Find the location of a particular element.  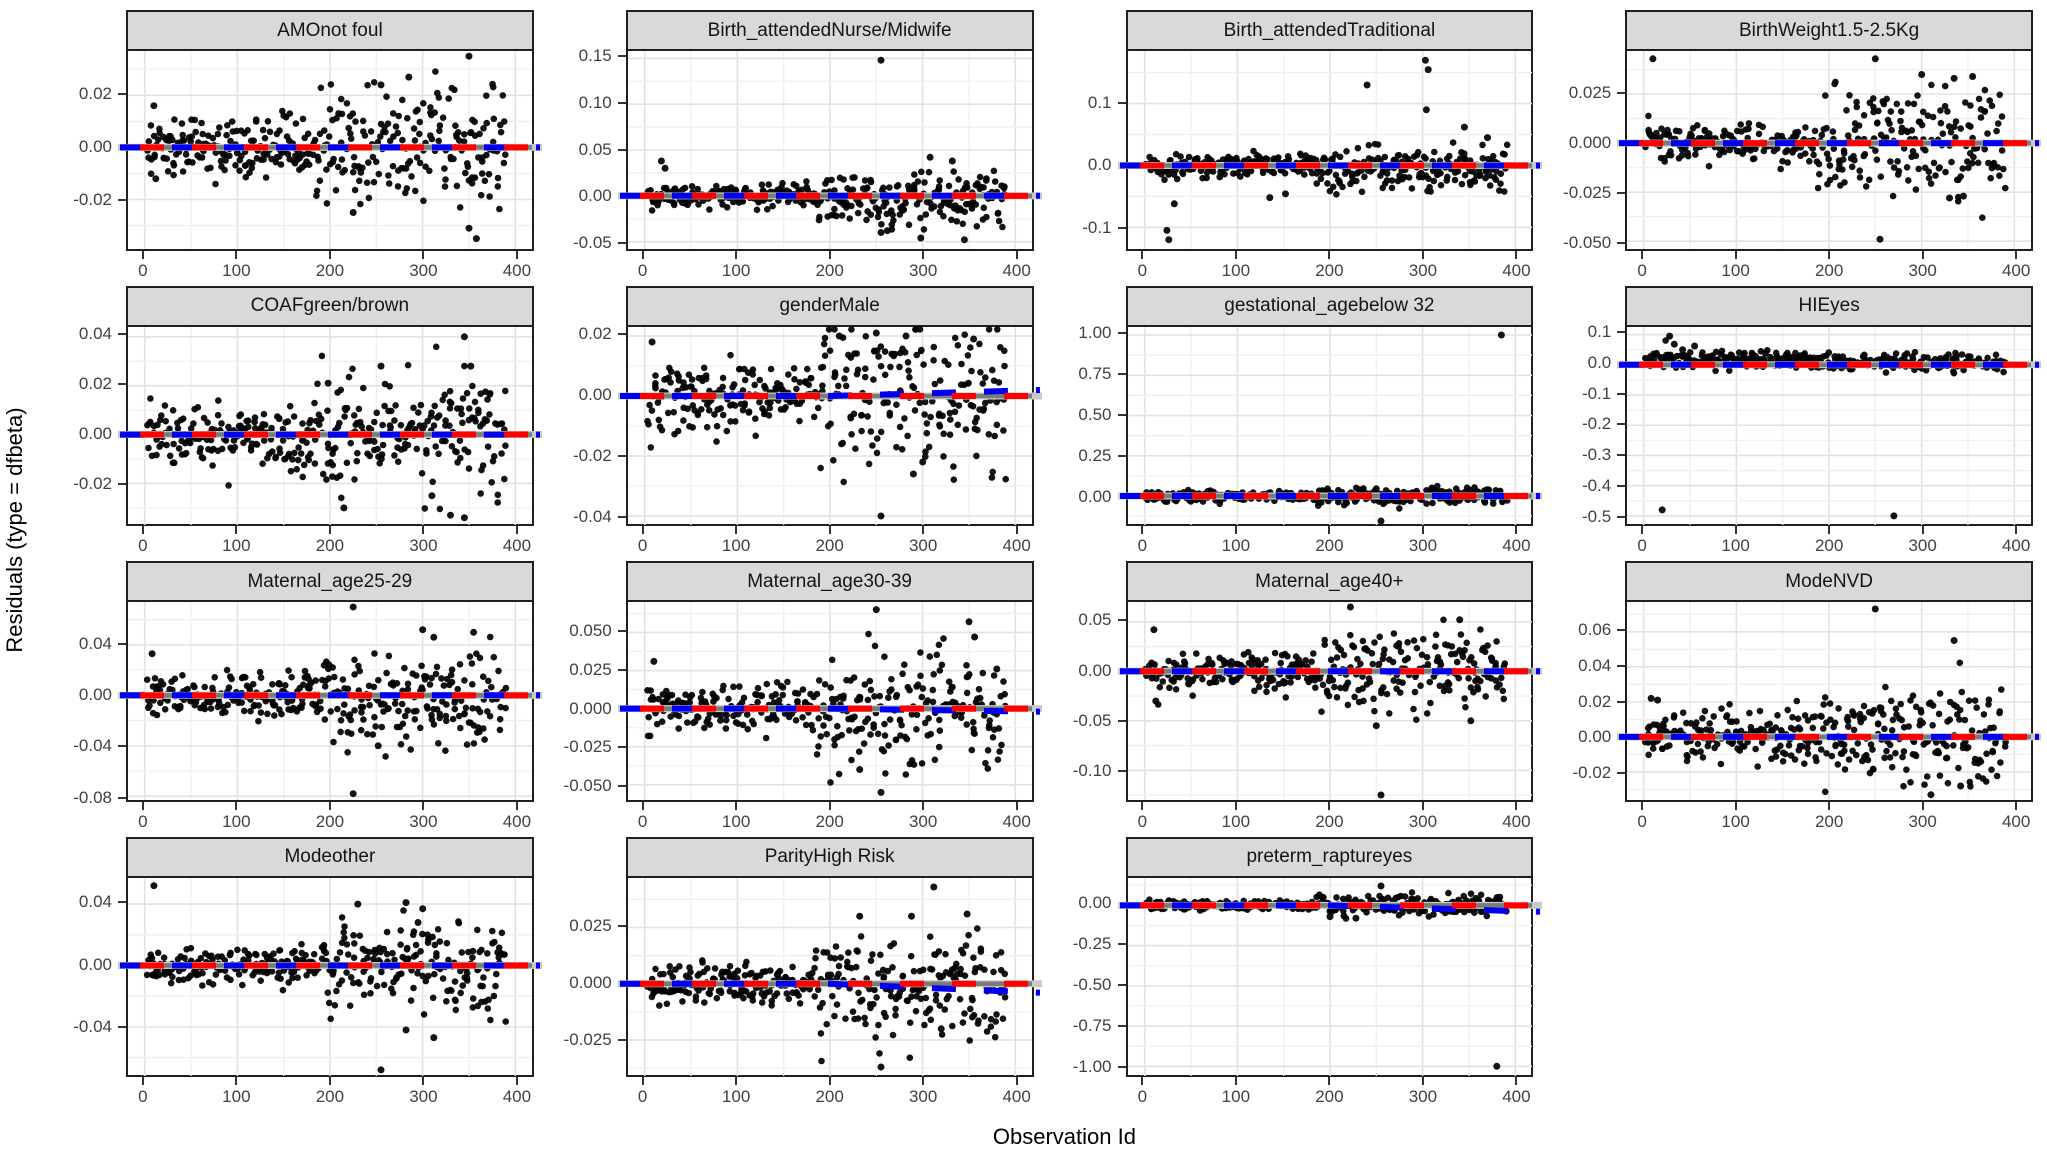

facet-title: Maternal_age25-29 is located at coordinates (330, 581).